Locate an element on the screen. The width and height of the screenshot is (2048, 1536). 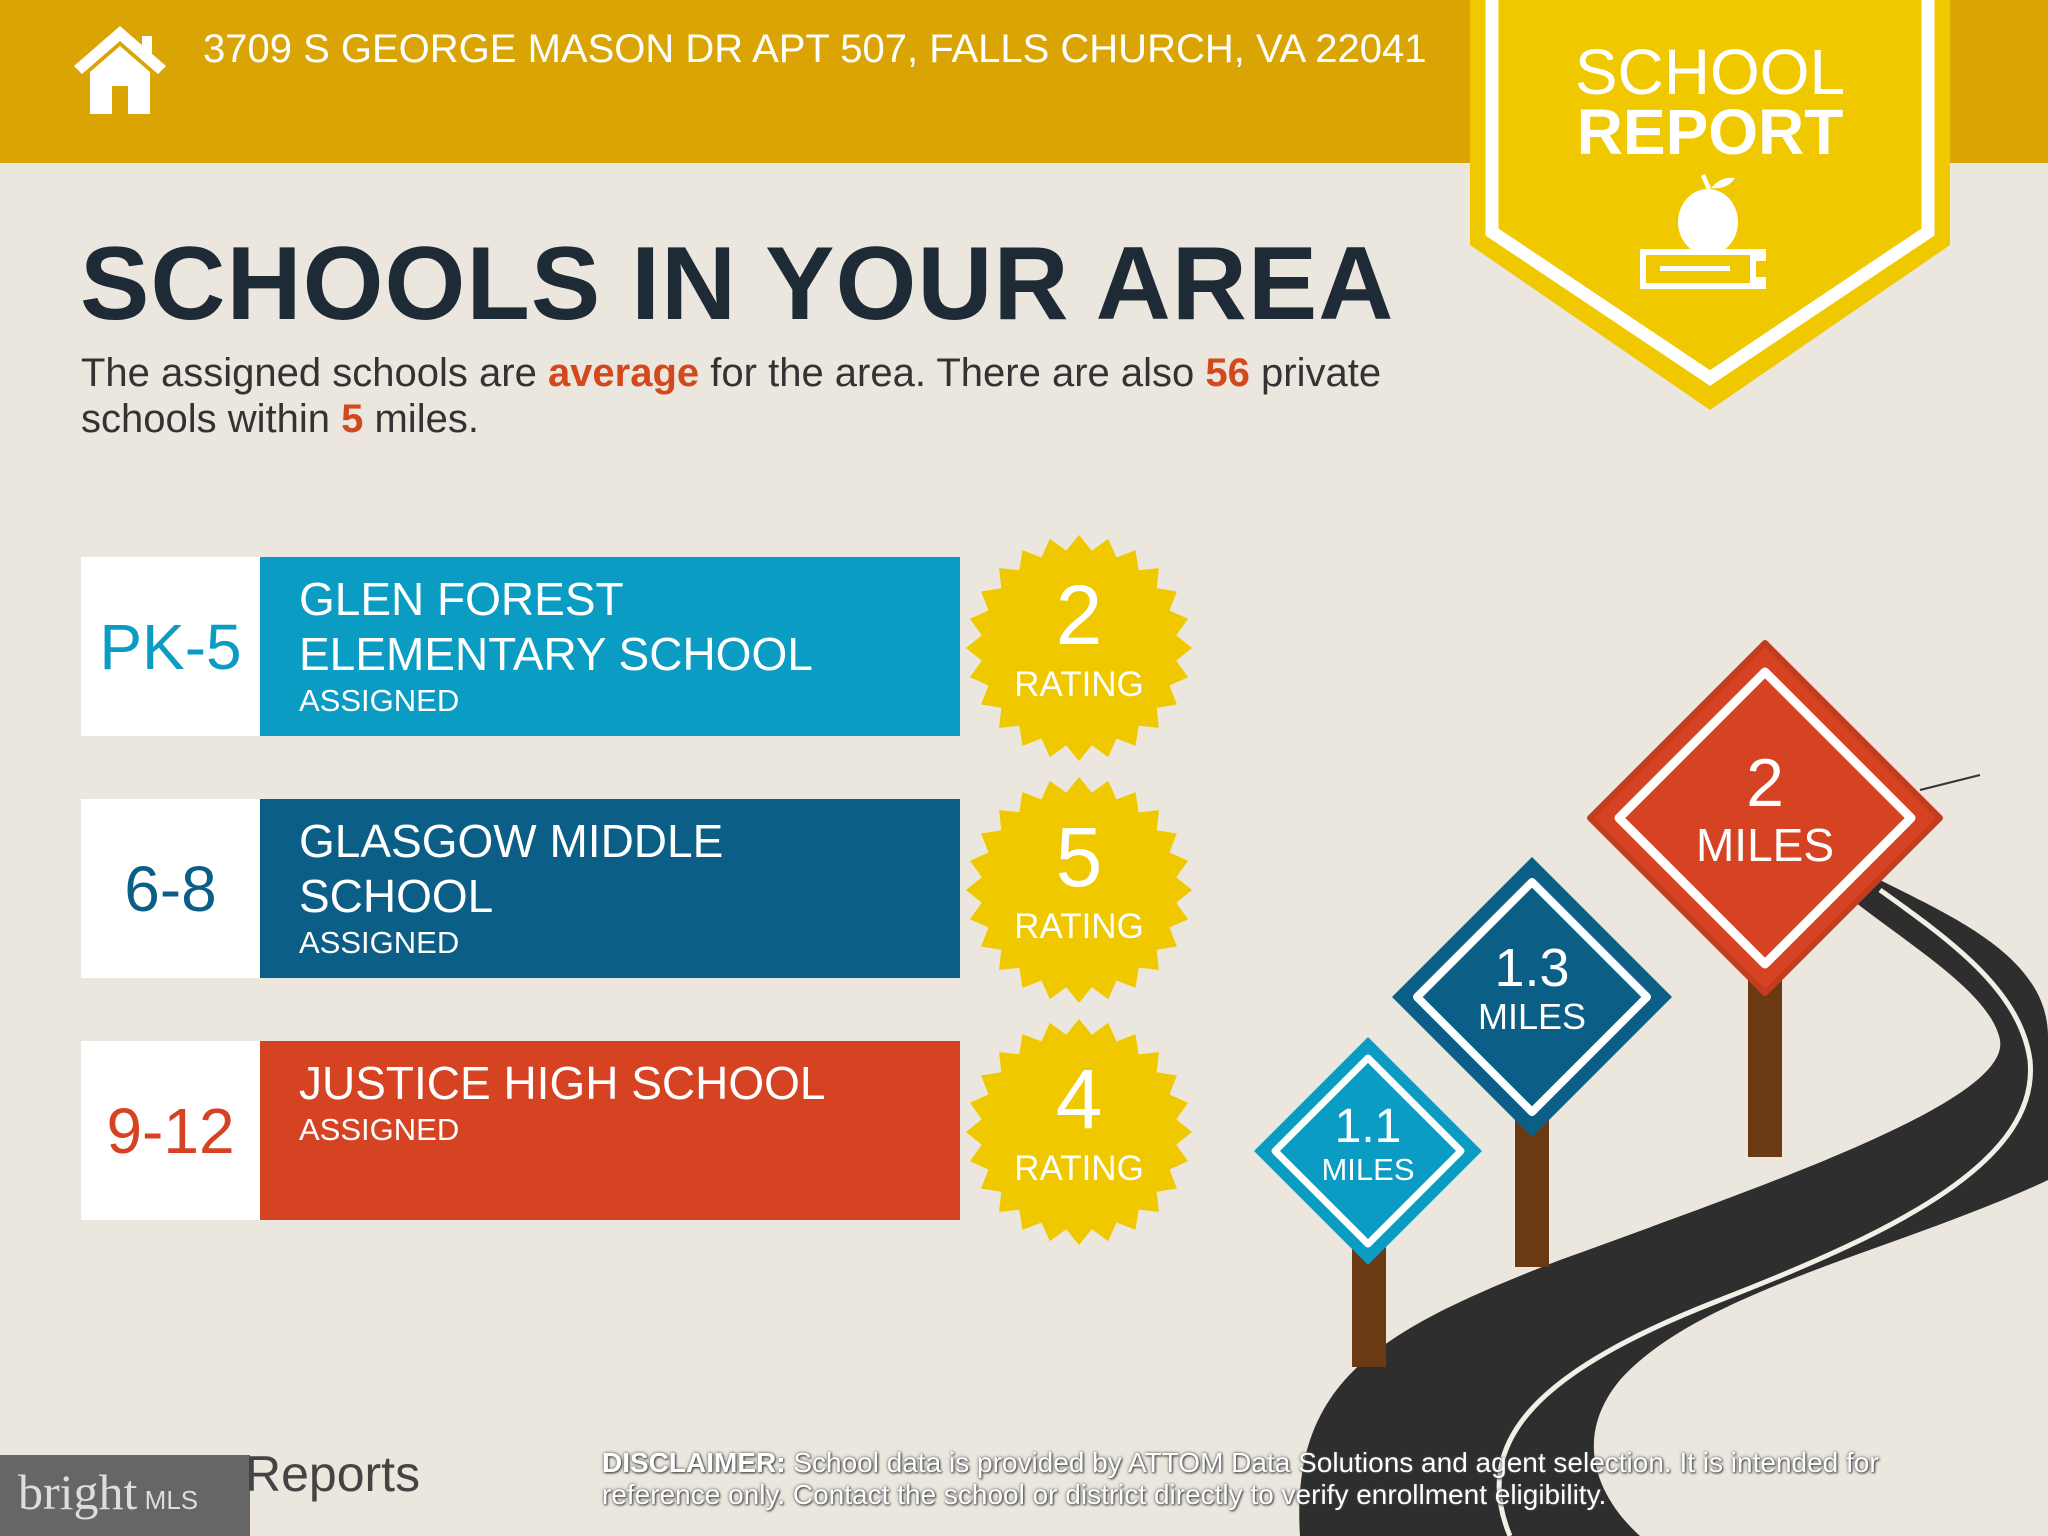
disclaimer-label: DISCLAIMER: is located at coordinates (694, 1462).